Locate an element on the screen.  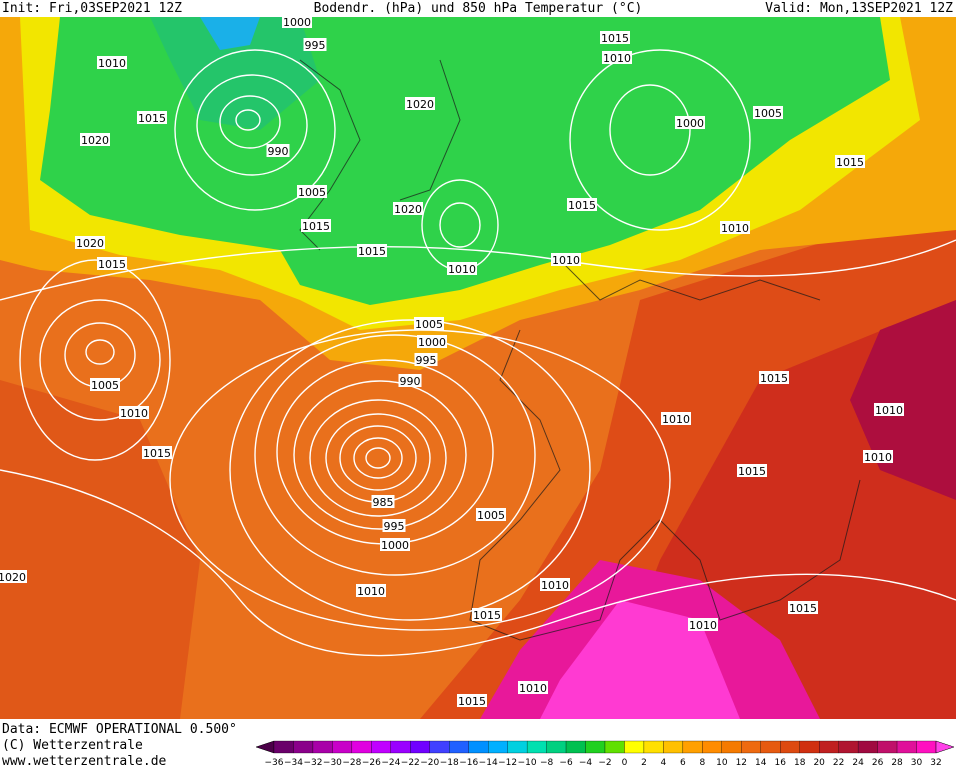
colorbar-label: 16 is located at coordinates (781, 763).